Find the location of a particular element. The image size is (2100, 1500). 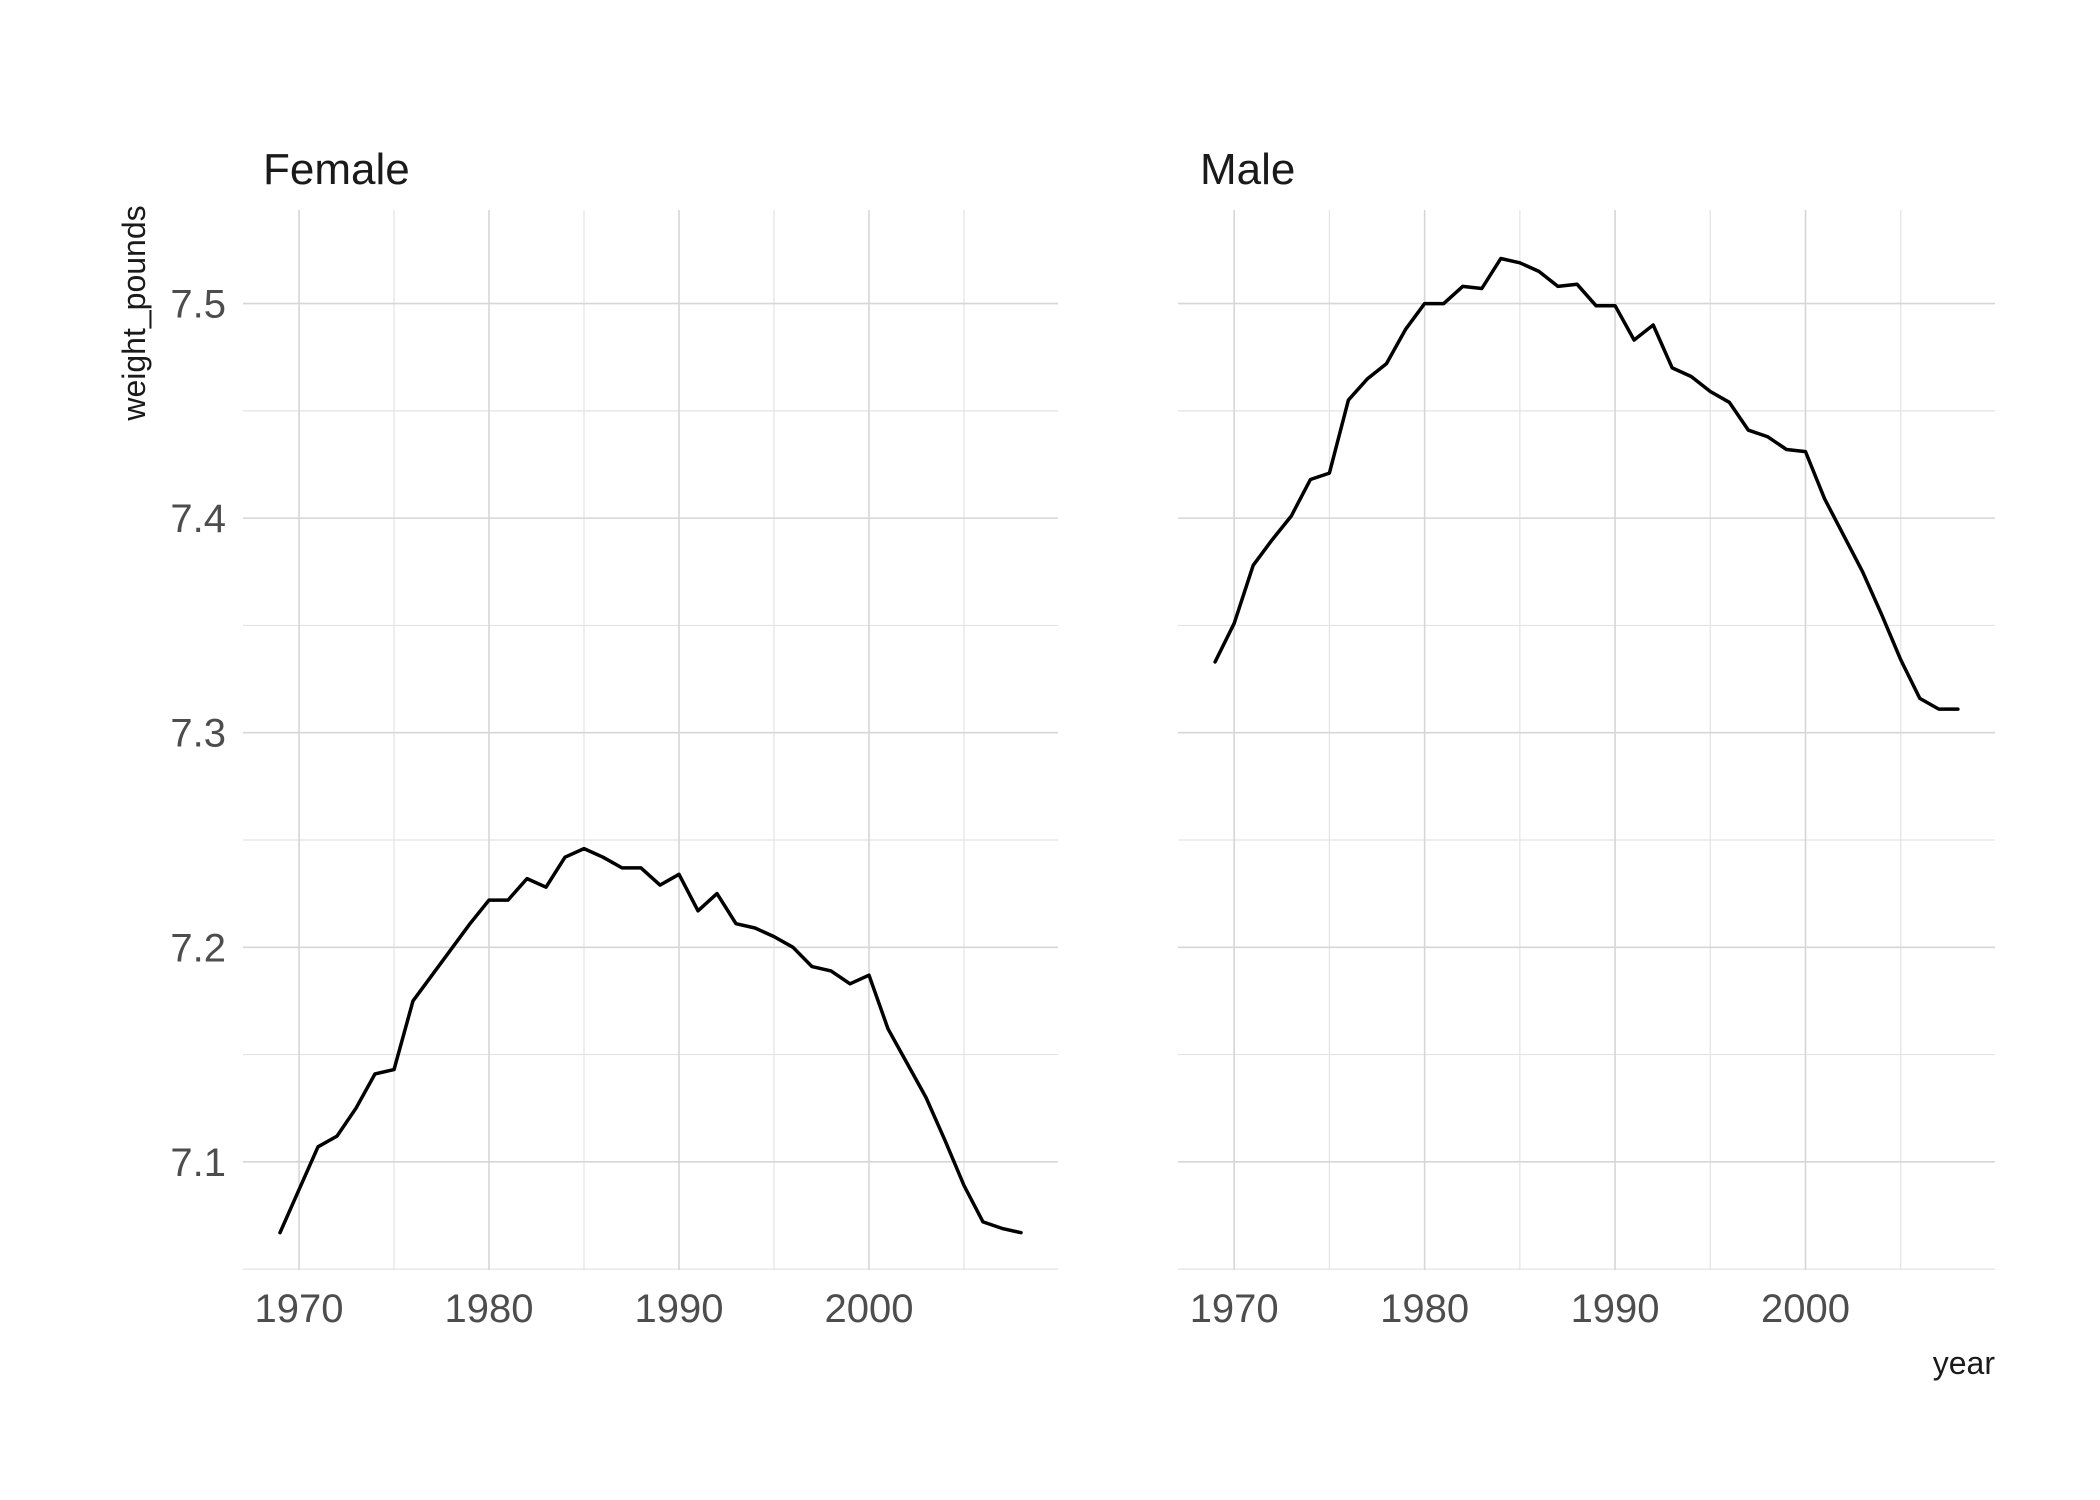

y-axis-title: weight_pounds is located at coordinates (134, 313).